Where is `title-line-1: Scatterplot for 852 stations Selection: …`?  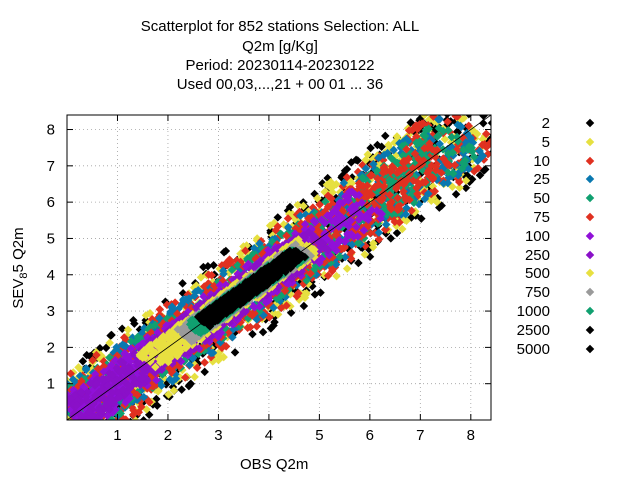
title-line-1: Scatterplot for 852 stations Selection: … is located at coordinates (280, 26).